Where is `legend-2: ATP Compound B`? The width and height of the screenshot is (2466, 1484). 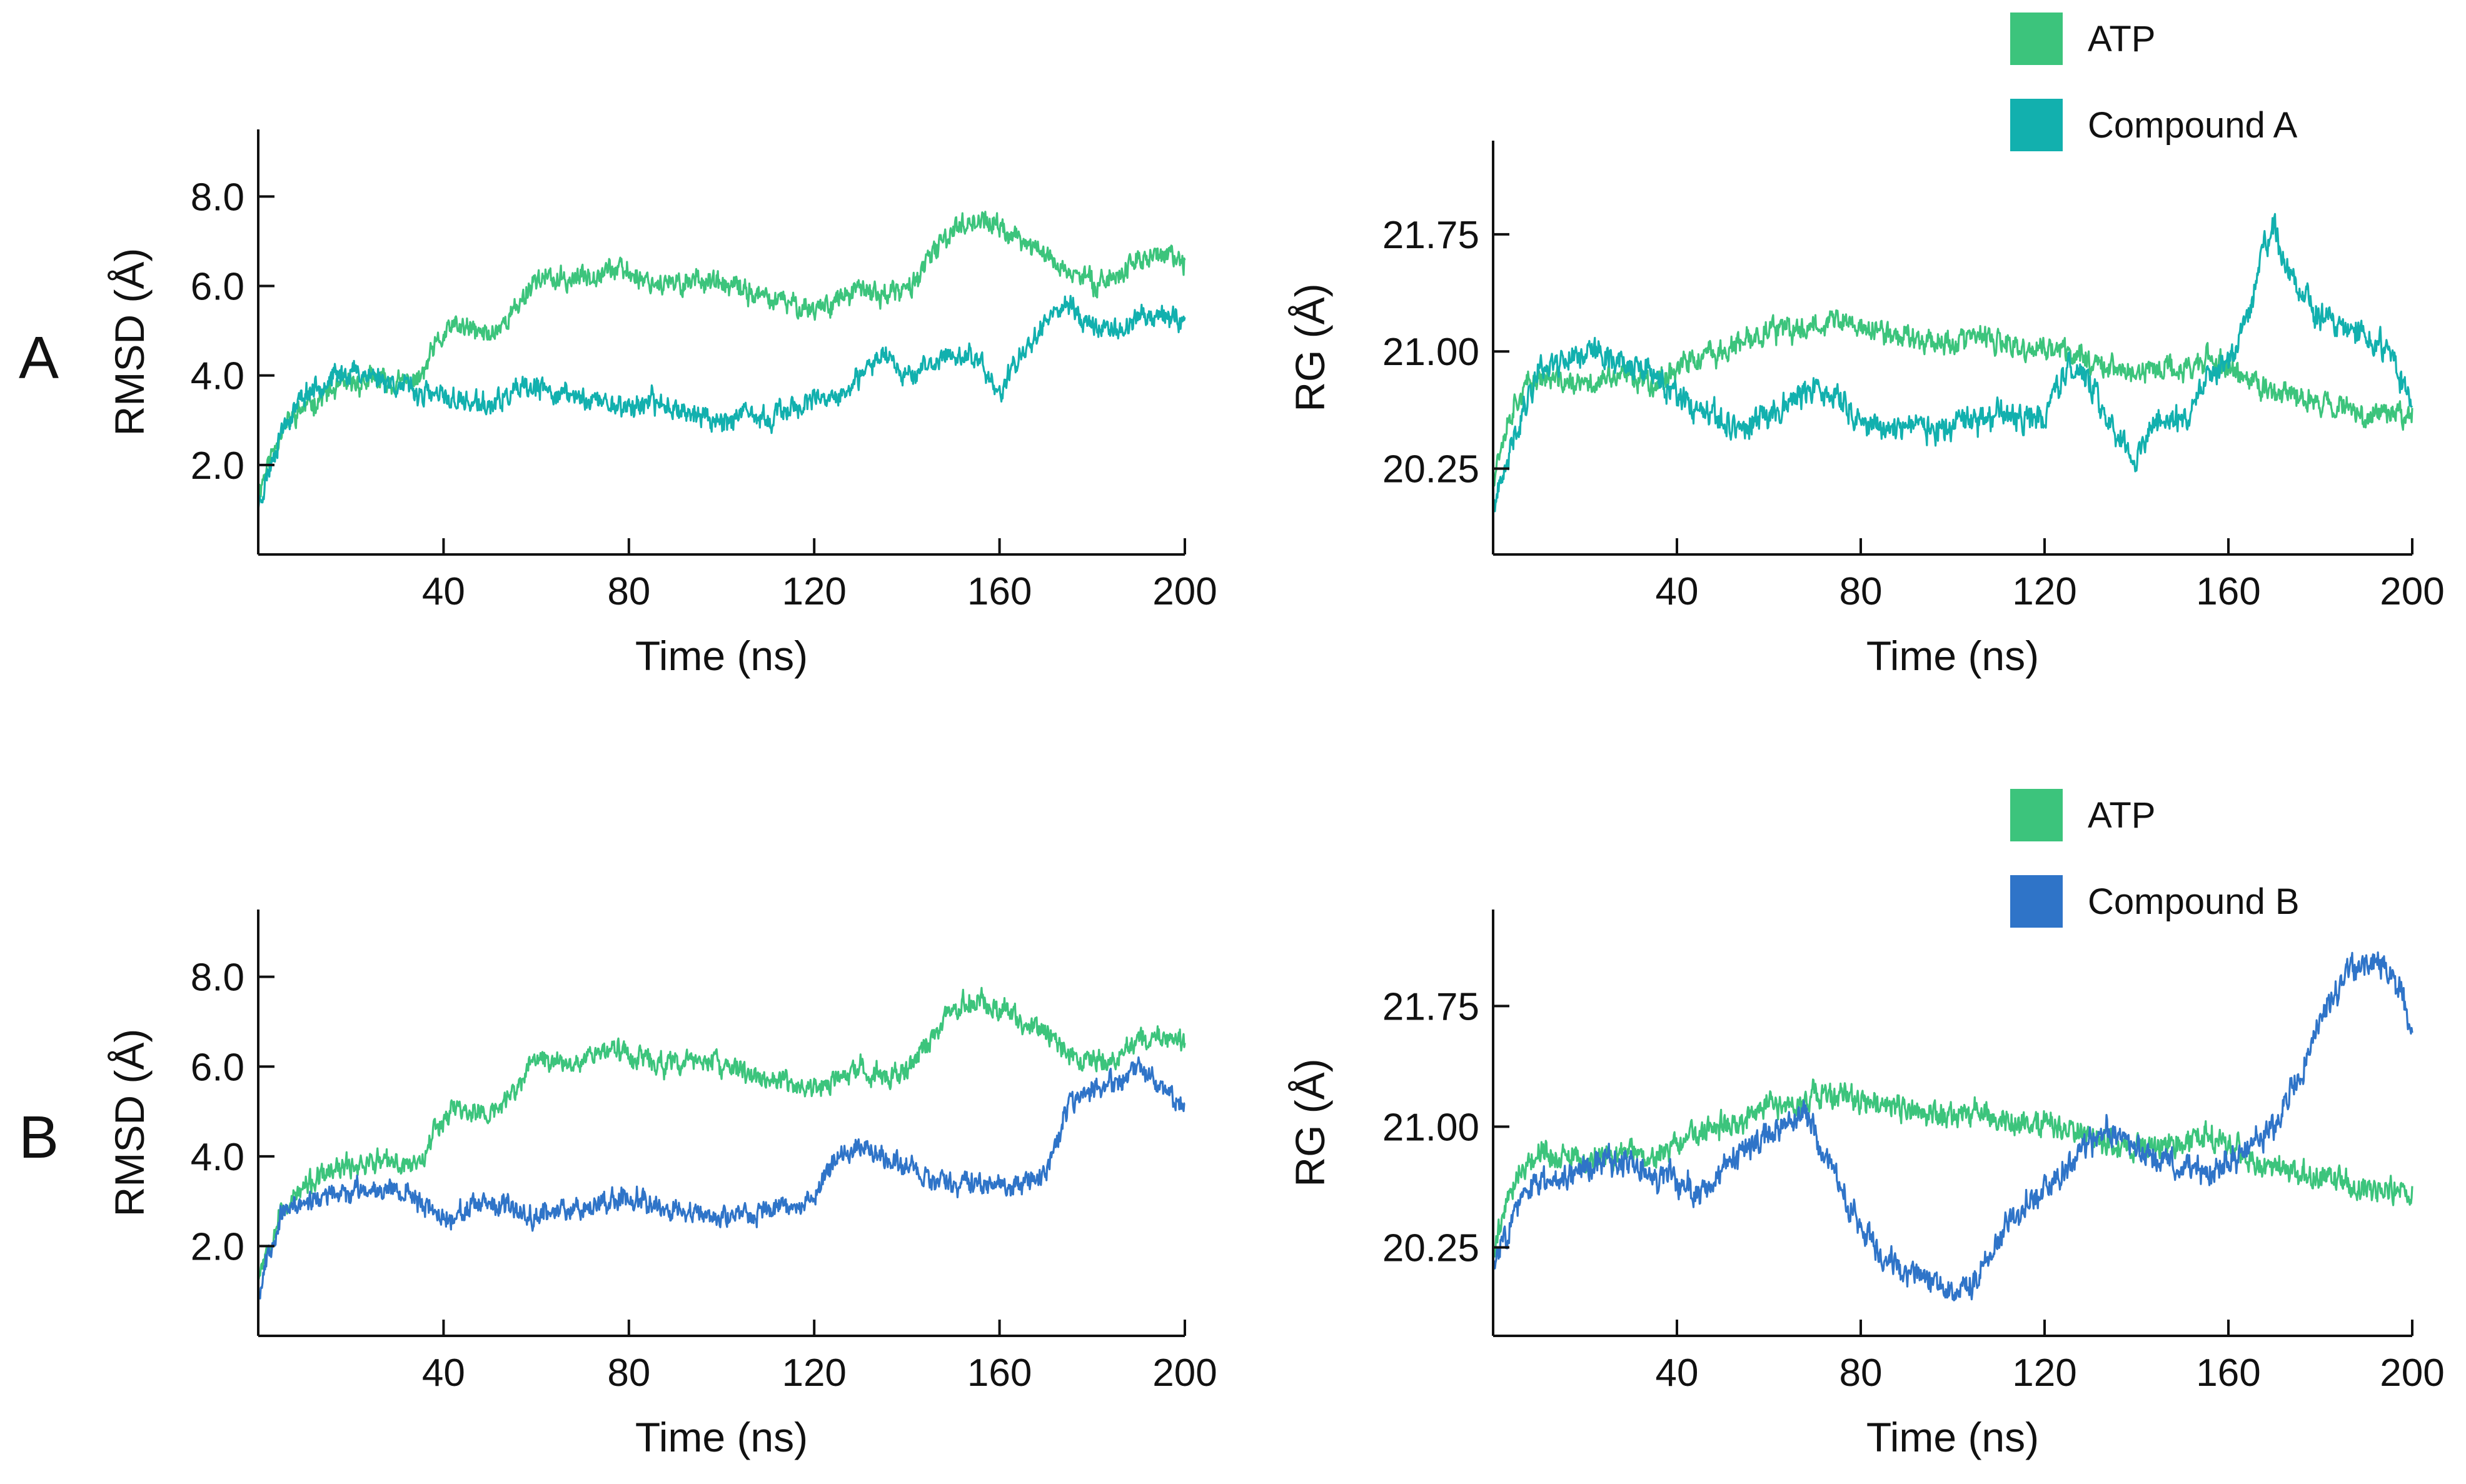 legend-2: ATP Compound B is located at coordinates (2155, 859).